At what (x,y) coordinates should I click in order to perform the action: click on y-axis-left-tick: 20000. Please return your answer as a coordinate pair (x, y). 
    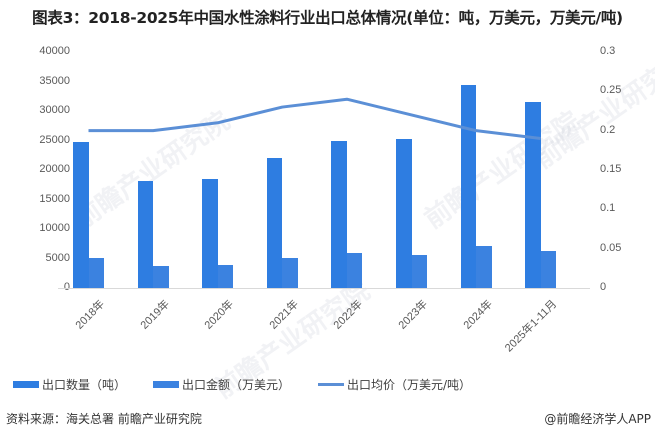
    Looking at the image, I should click on (54, 169).